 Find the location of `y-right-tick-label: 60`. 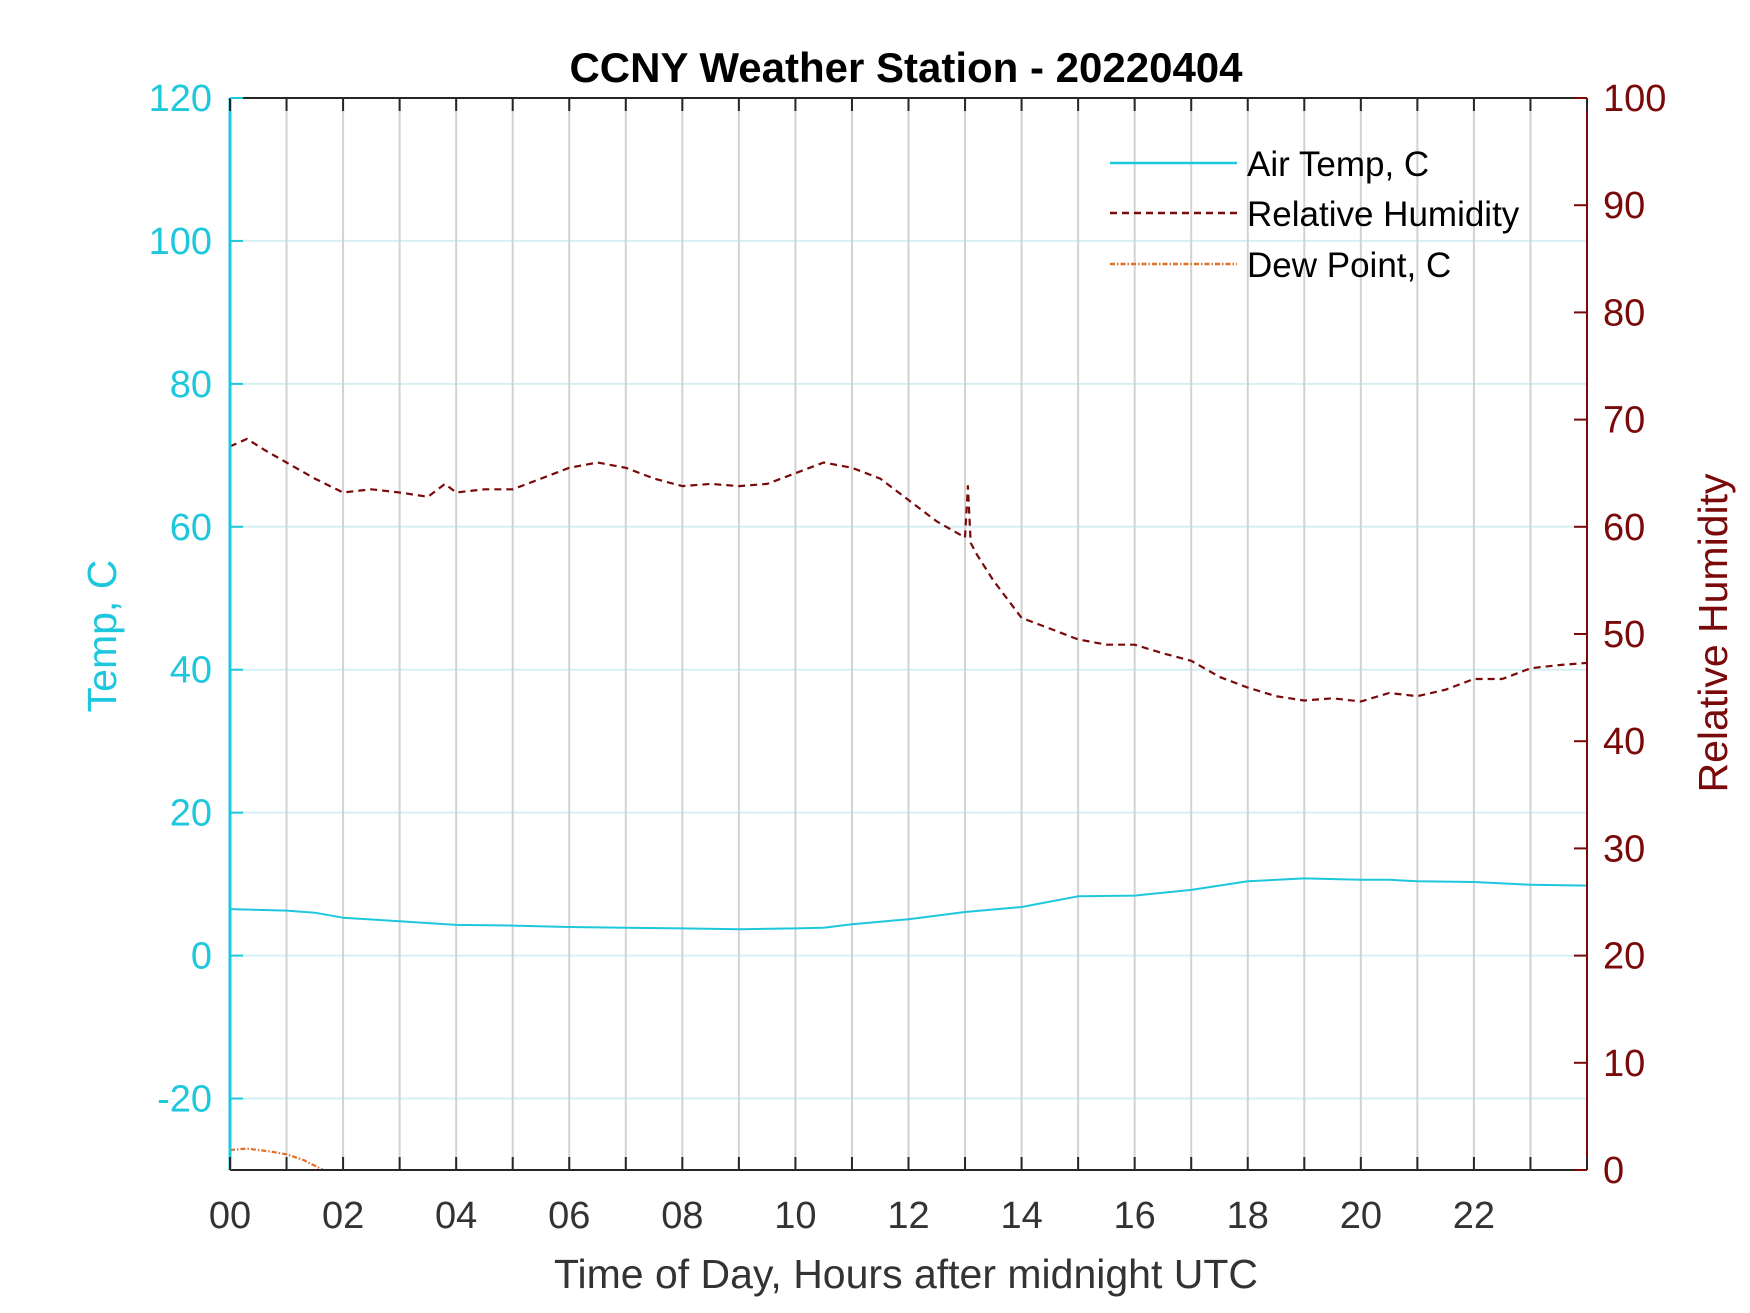

y-right-tick-label: 60 is located at coordinates (1624, 528).